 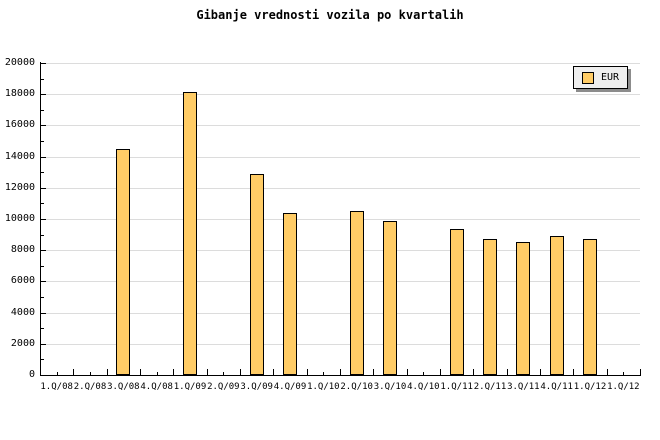 I want to click on x-tick-label: 3.Q/09, so click(x=256, y=387).